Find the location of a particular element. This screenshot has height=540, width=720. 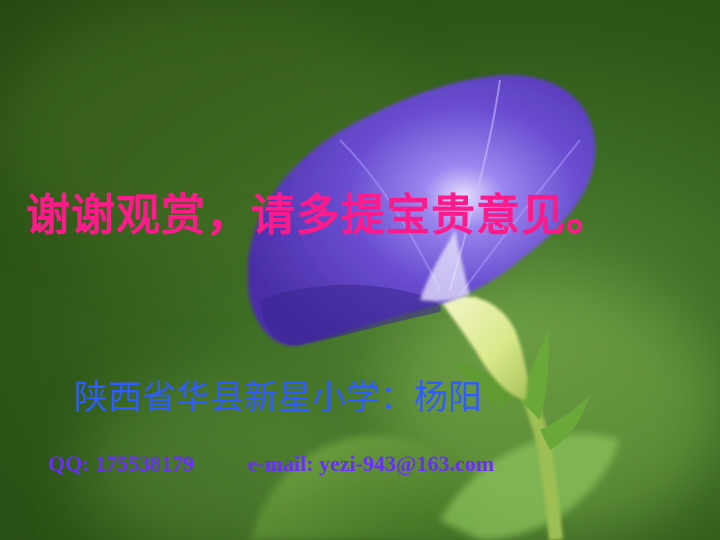

email-address: e-mail: yezi-943@163.com is located at coordinates (371, 463).